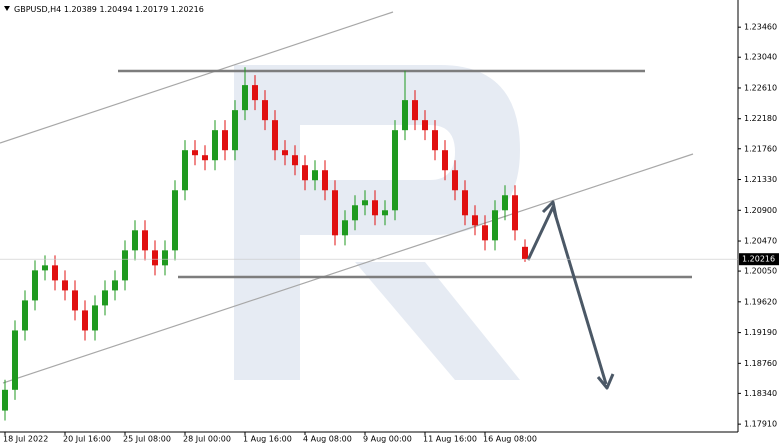  What do you see at coordinates (605, 381) in the screenshot?
I see `arrow-head-down` at bounding box center [605, 381].